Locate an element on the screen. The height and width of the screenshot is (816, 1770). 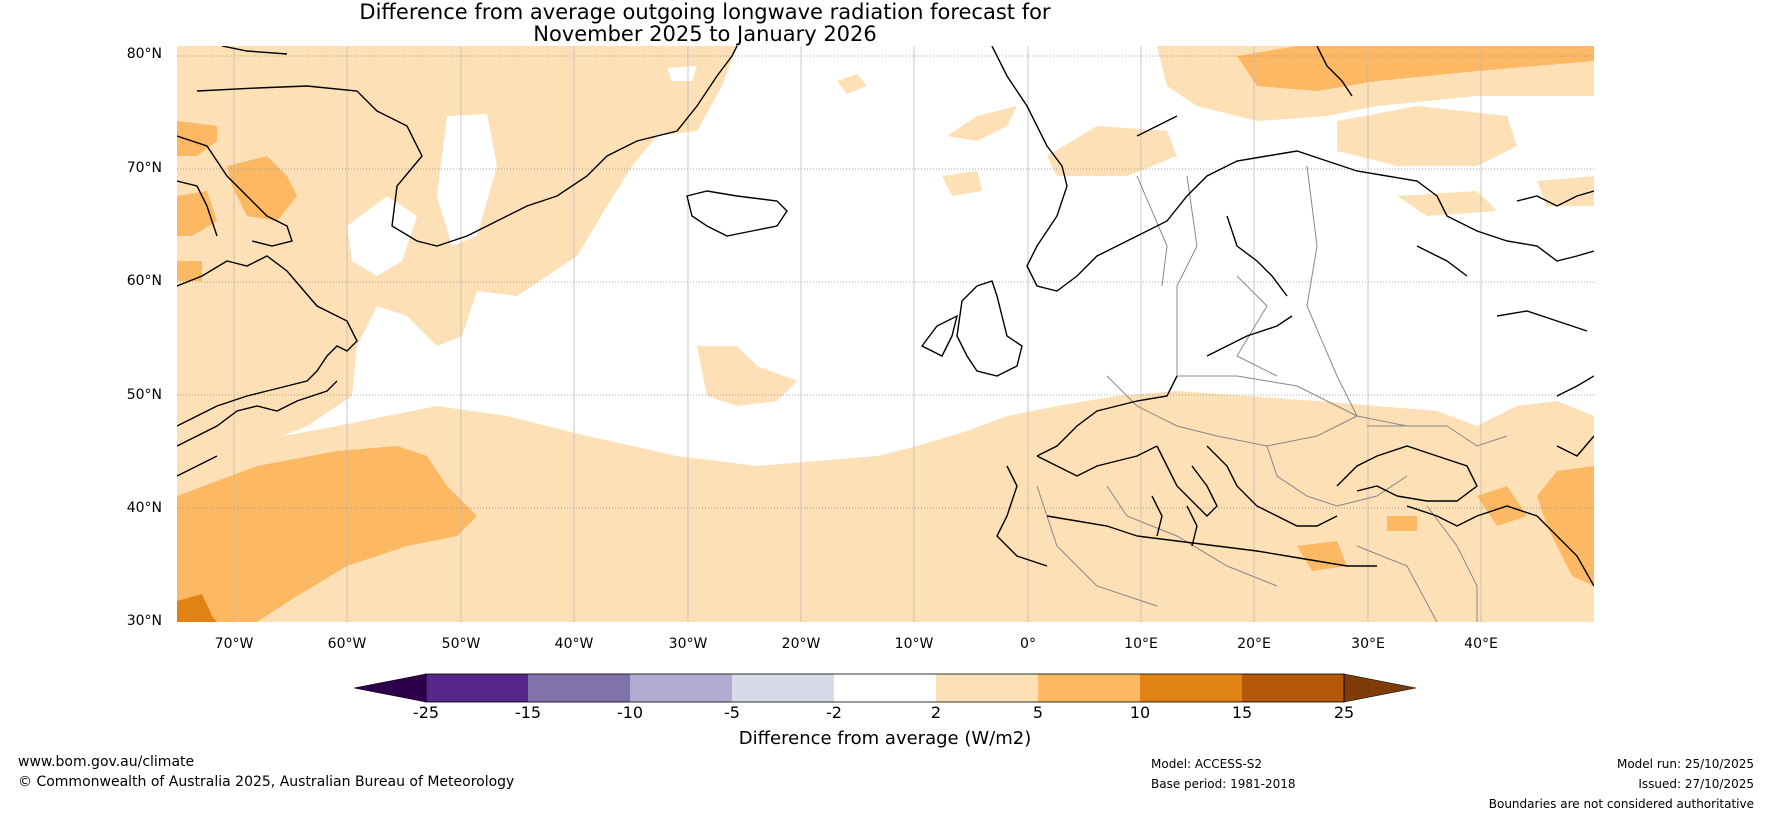
colorbar-tick: -25 is located at coordinates (426, 712).